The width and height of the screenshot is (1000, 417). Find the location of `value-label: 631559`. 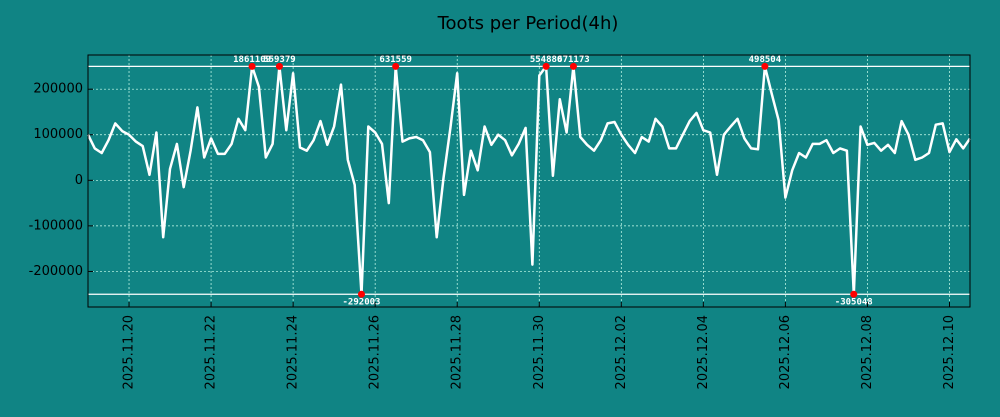

value-label: 631559 is located at coordinates (395, 60).